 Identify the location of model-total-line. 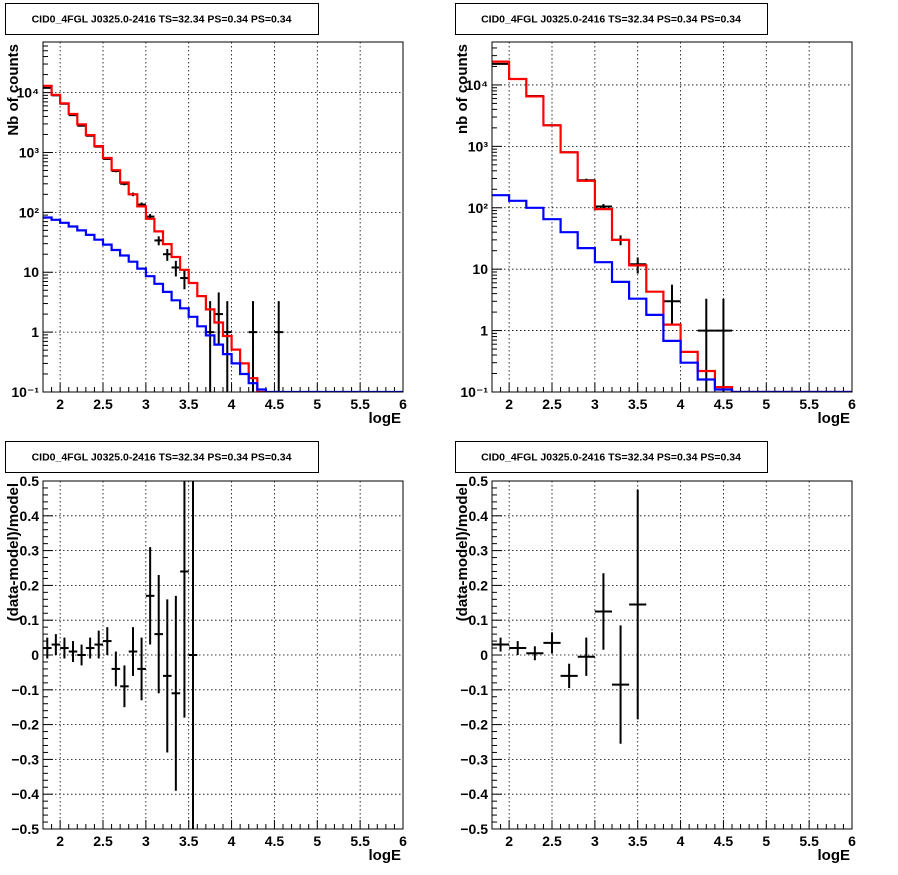
(155, 238).